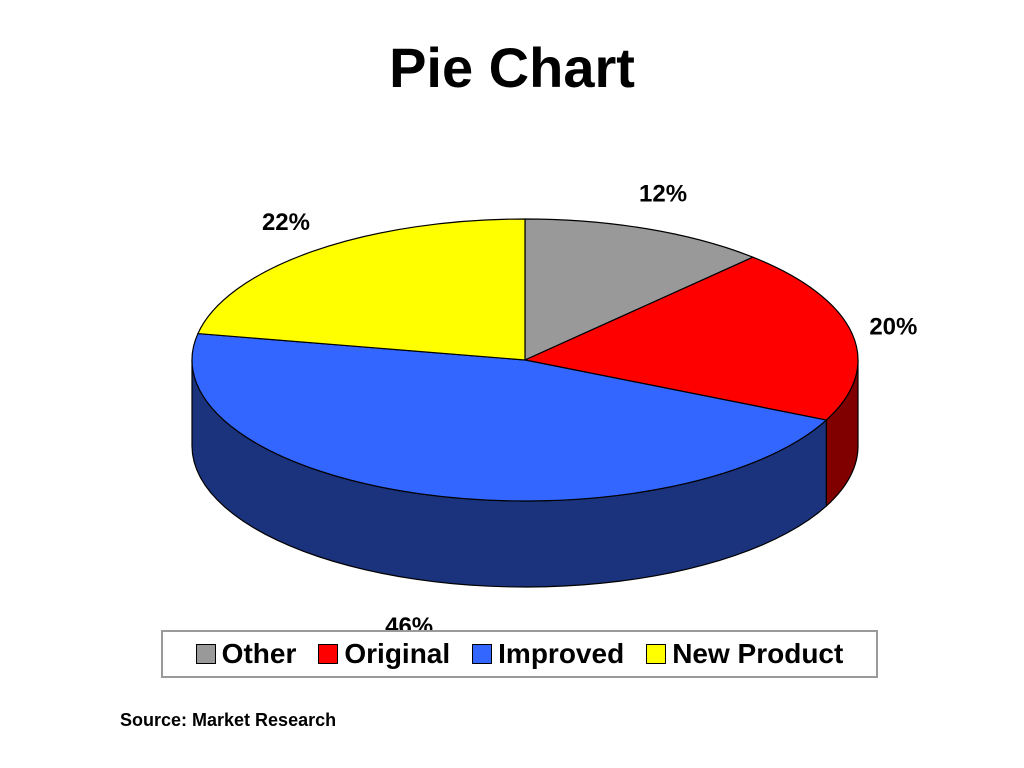  Describe the element at coordinates (561, 653) in the screenshot. I see `legend-label-improved: Improved` at that location.